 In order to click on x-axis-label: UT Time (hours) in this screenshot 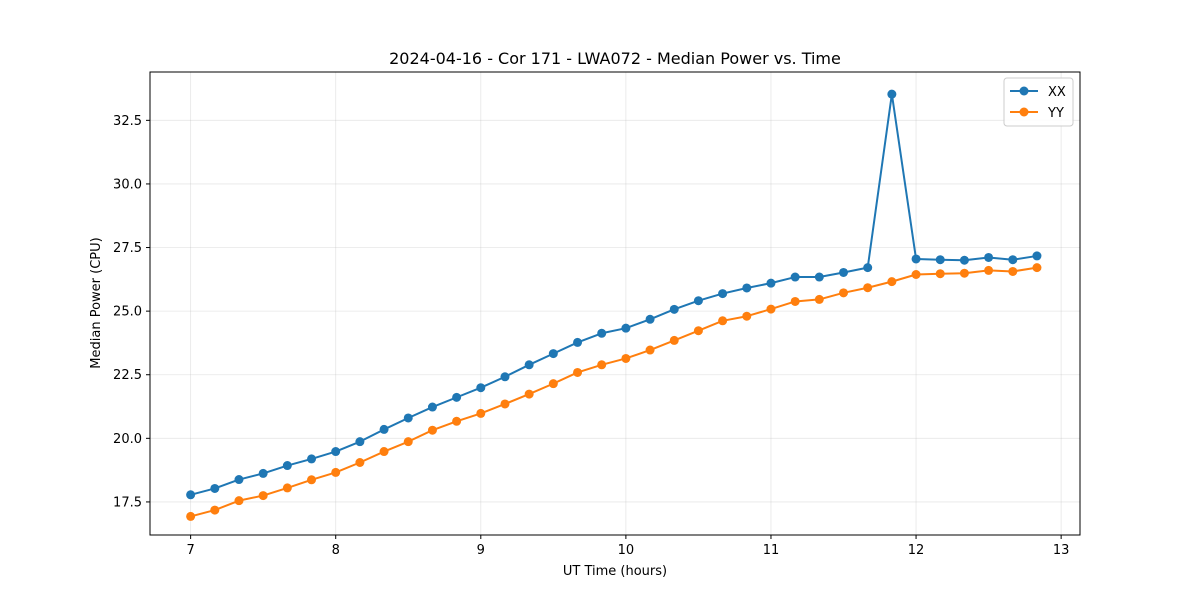, I will do `click(615, 571)`.